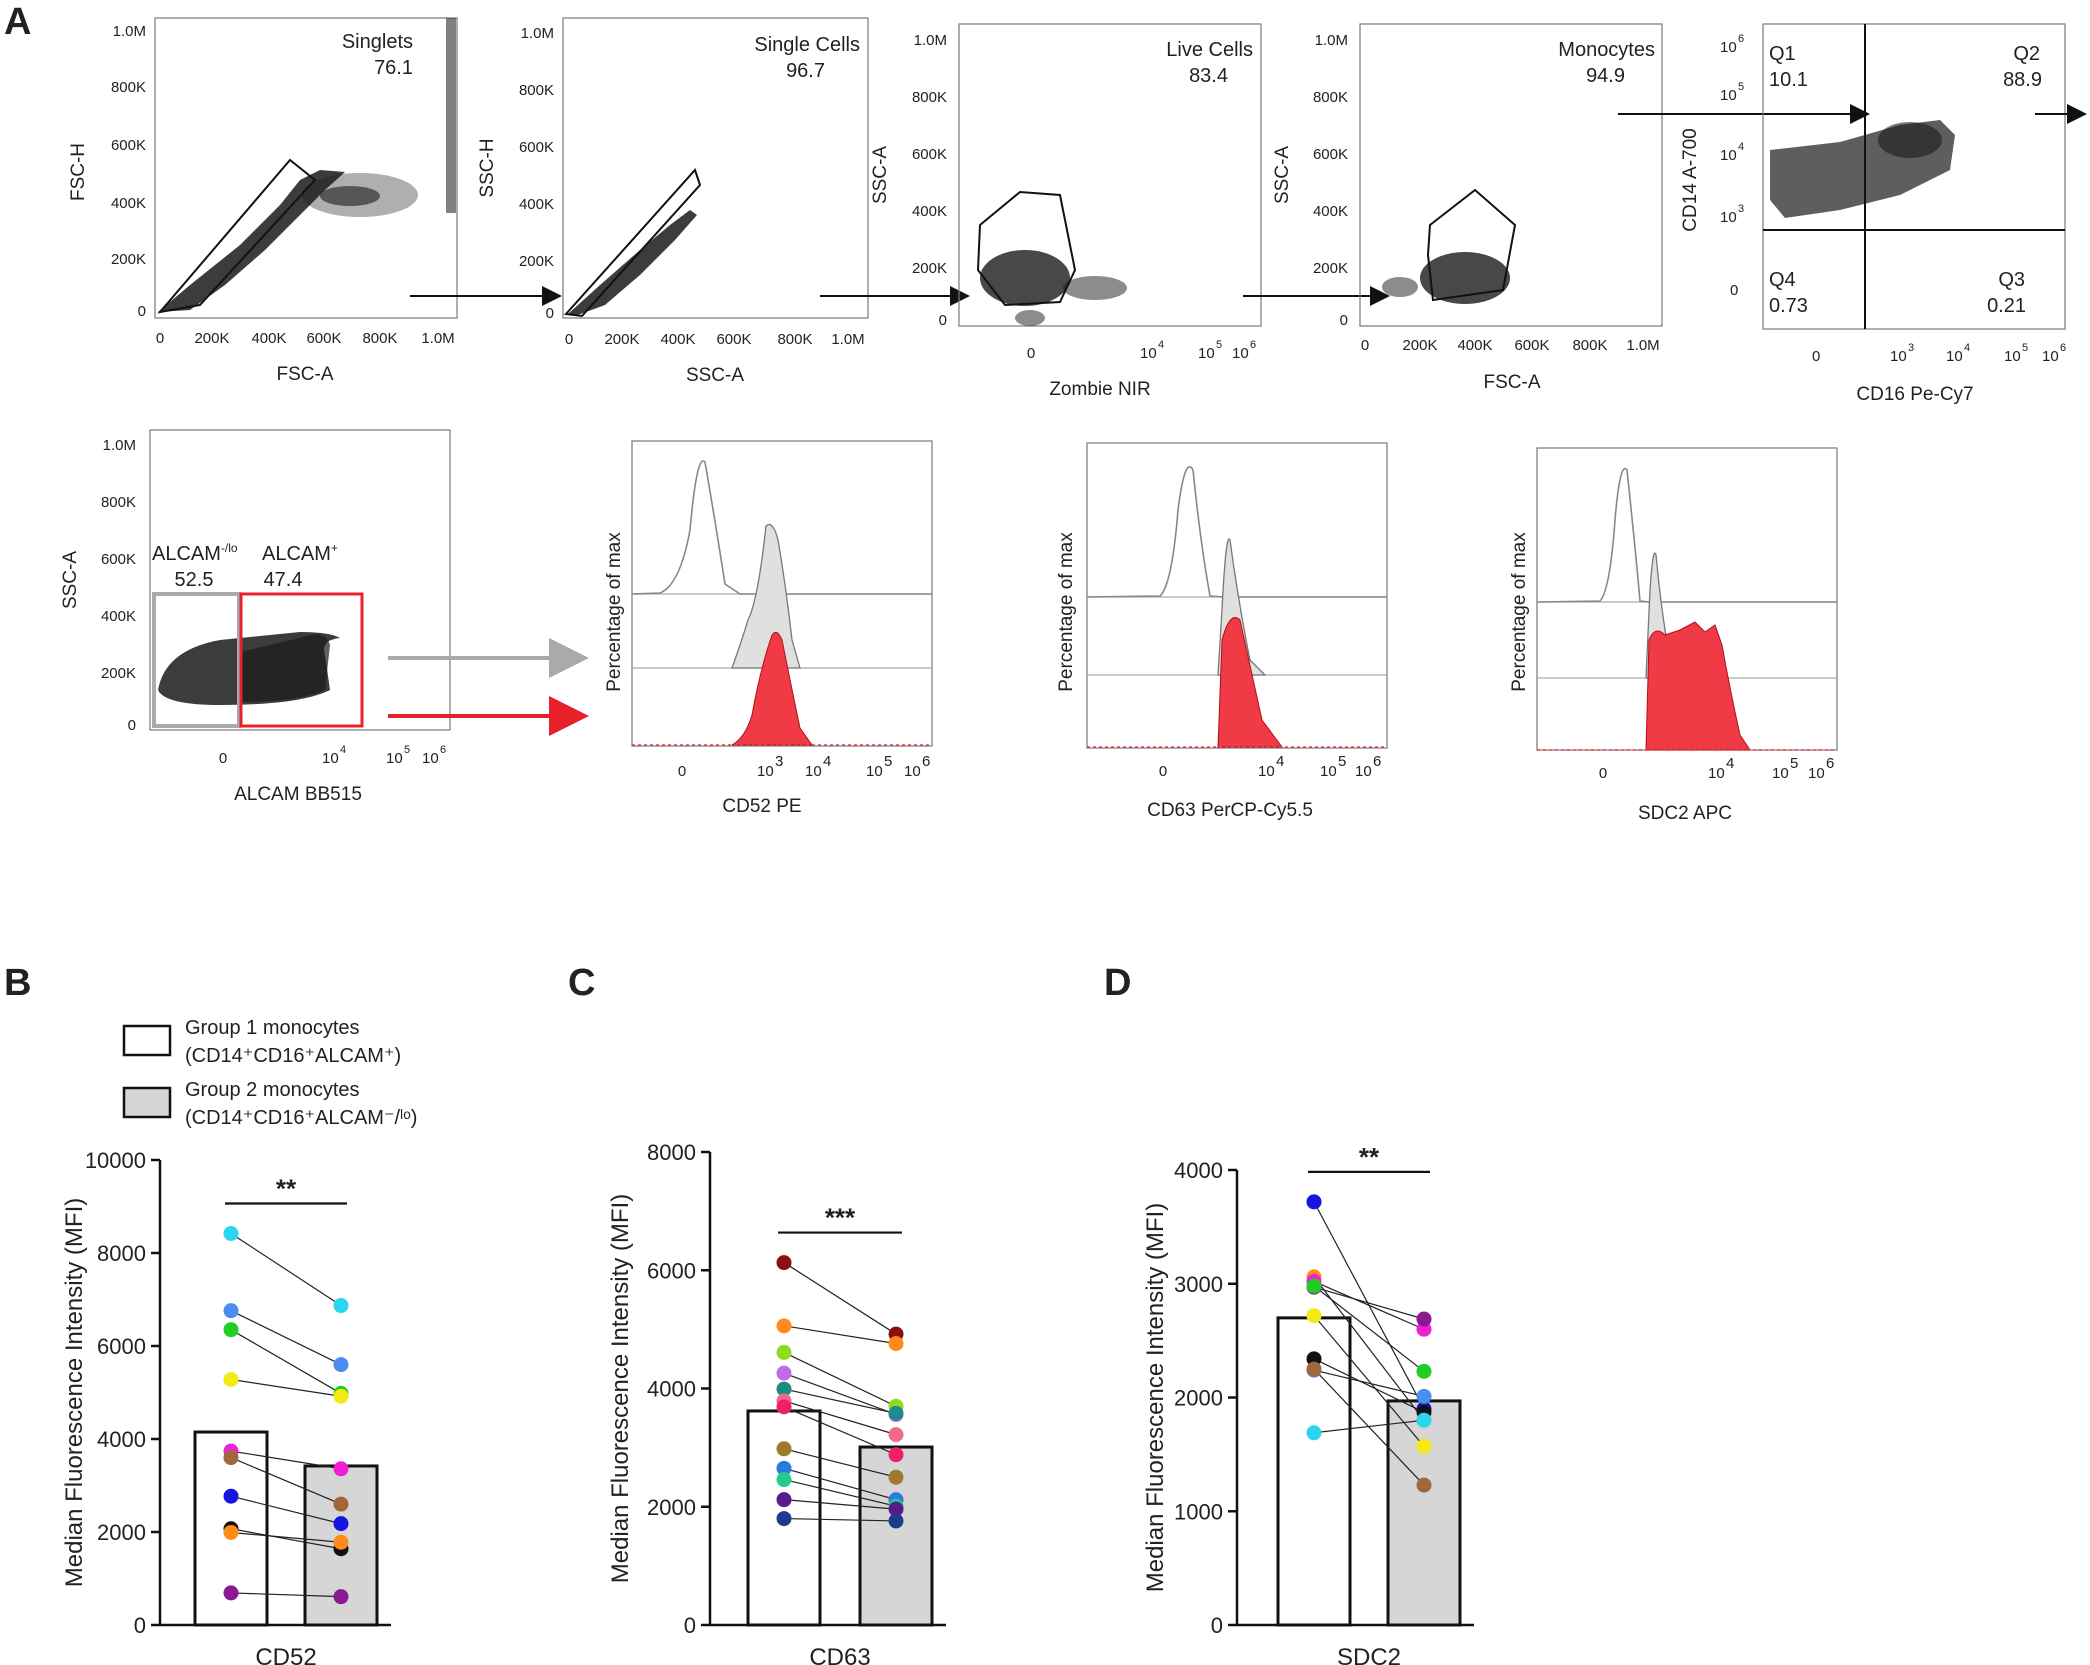 The image size is (2090, 1665). What do you see at coordinates (1730, 763) in the screenshot?
I see `x-tick-exp: 4` at bounding box center [1730, 763].